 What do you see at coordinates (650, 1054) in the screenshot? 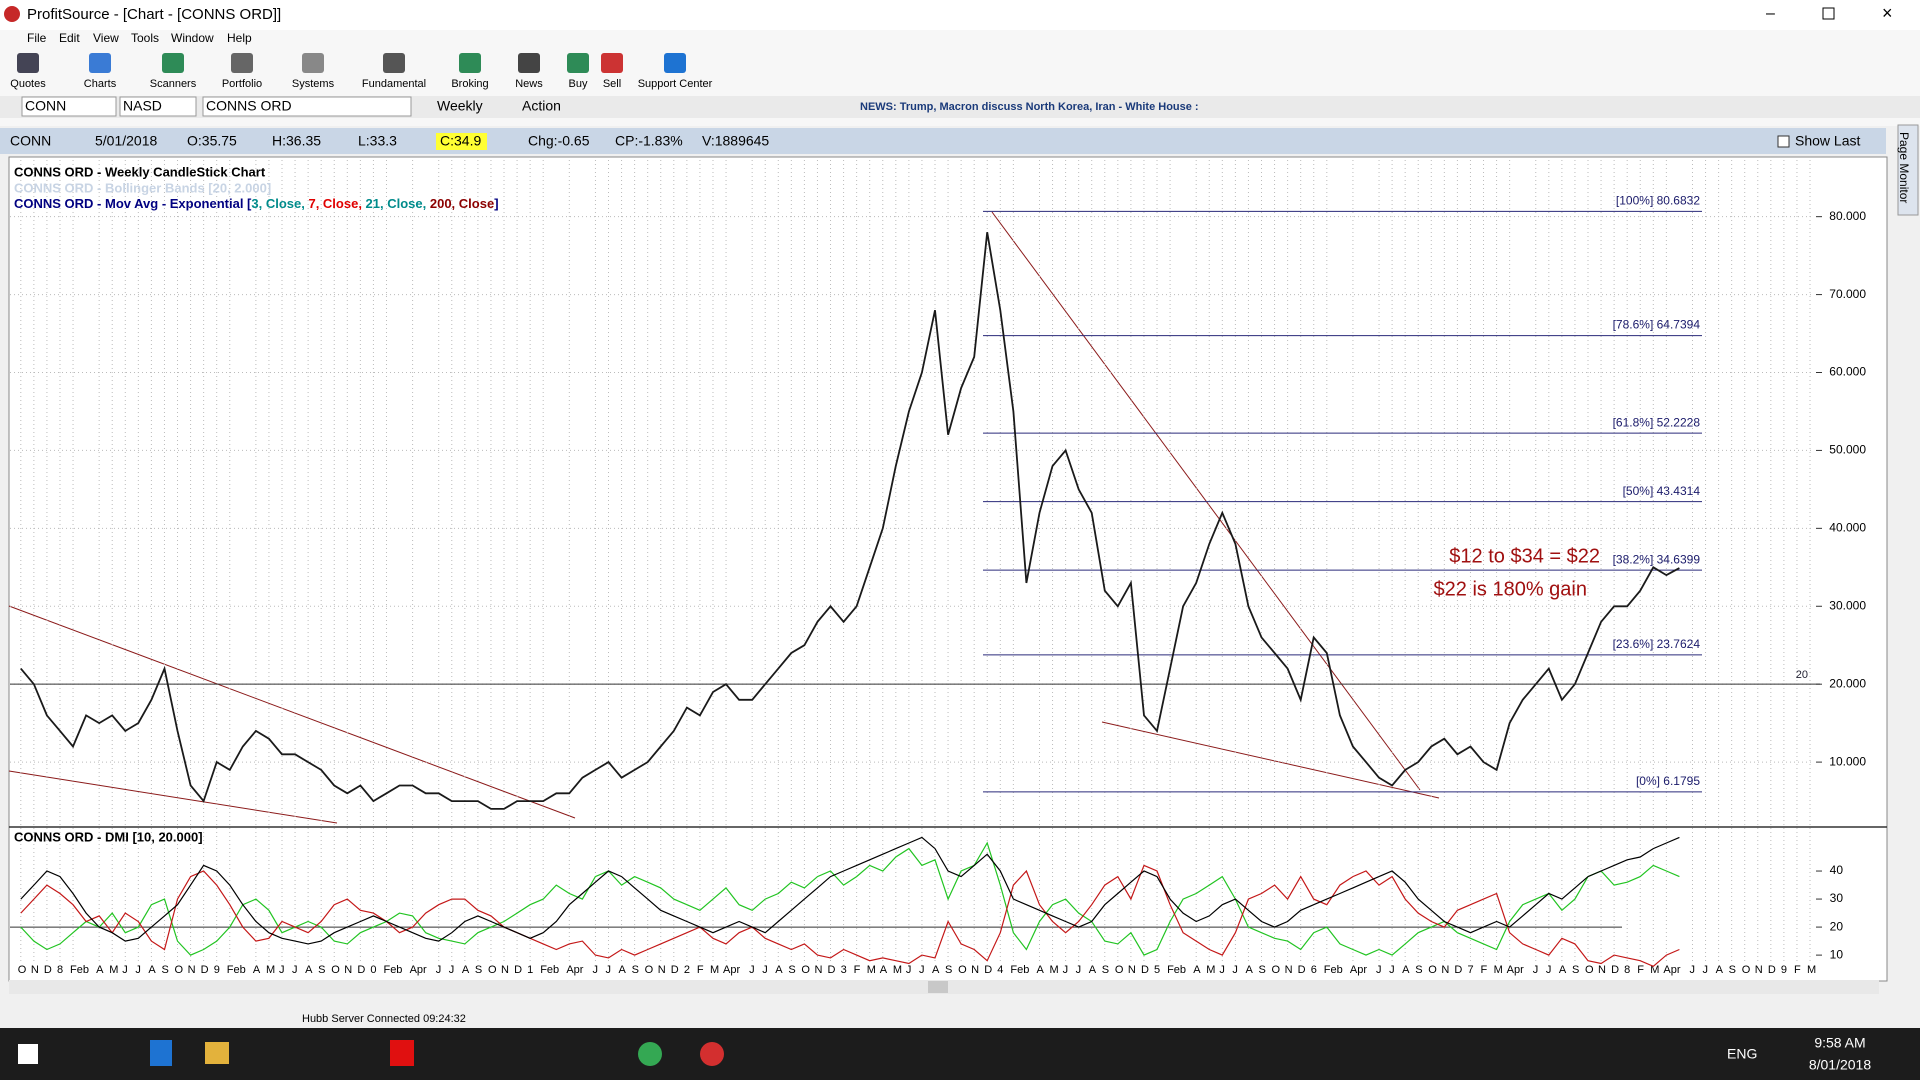
I see `chrome-icon` at bounding box center [650, 1054].